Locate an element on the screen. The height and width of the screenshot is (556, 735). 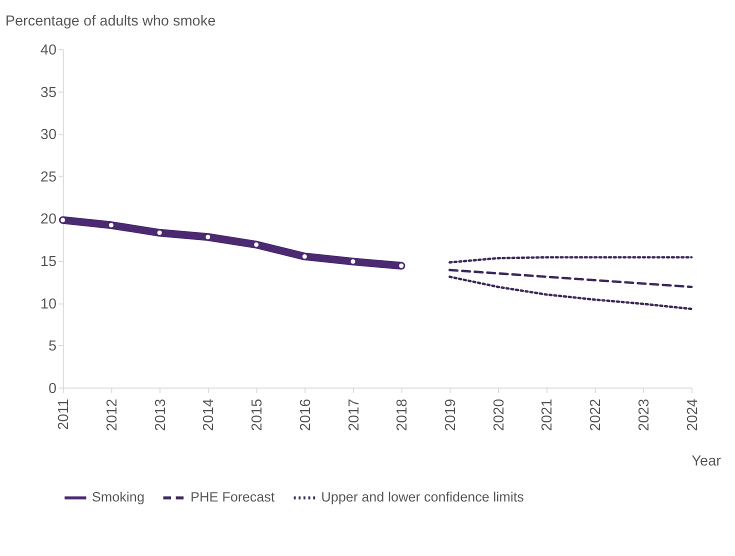
x-tick-label: 2016 is located at coordinates (306, 415).